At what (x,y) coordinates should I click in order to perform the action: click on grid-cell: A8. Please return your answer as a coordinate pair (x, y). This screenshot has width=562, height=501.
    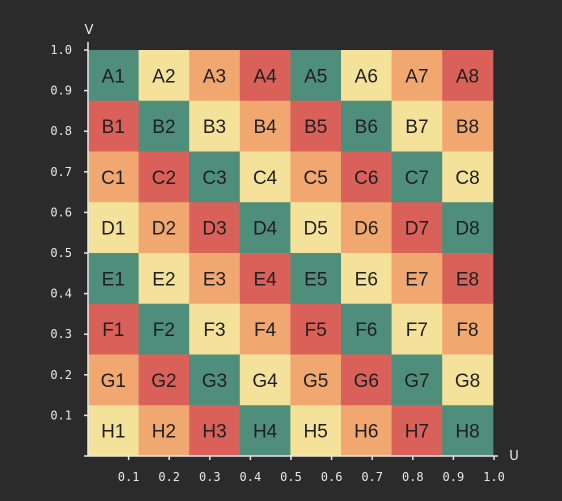
    Looking at the image, I should click on (468, 76).